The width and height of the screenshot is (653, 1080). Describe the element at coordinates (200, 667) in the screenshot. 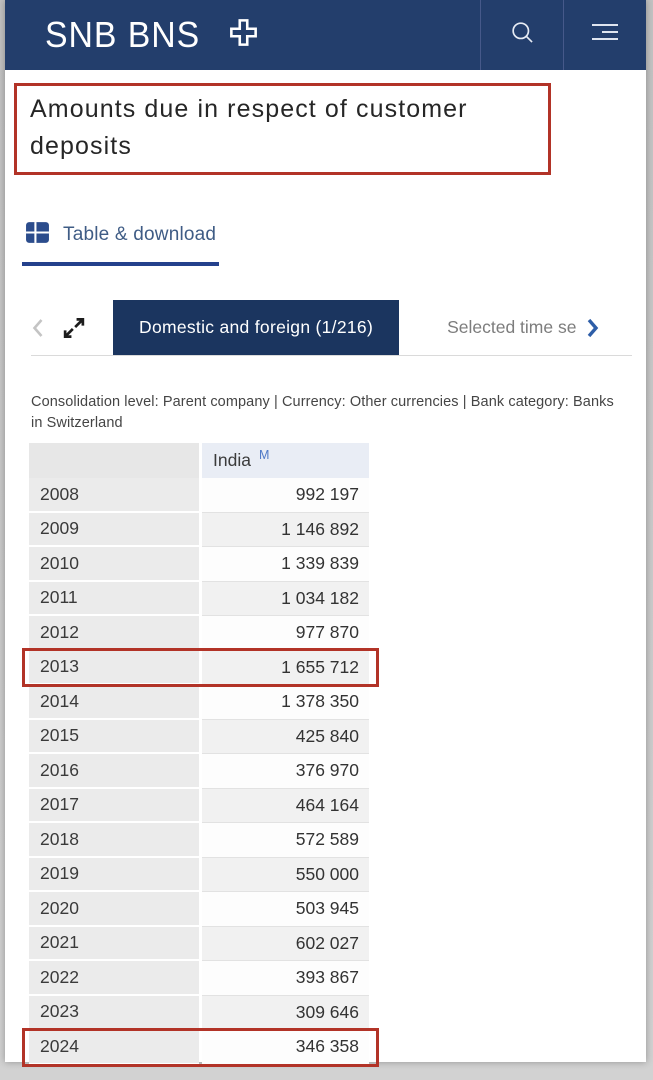

I see `table-row: 2013 1 655 712` at that location.